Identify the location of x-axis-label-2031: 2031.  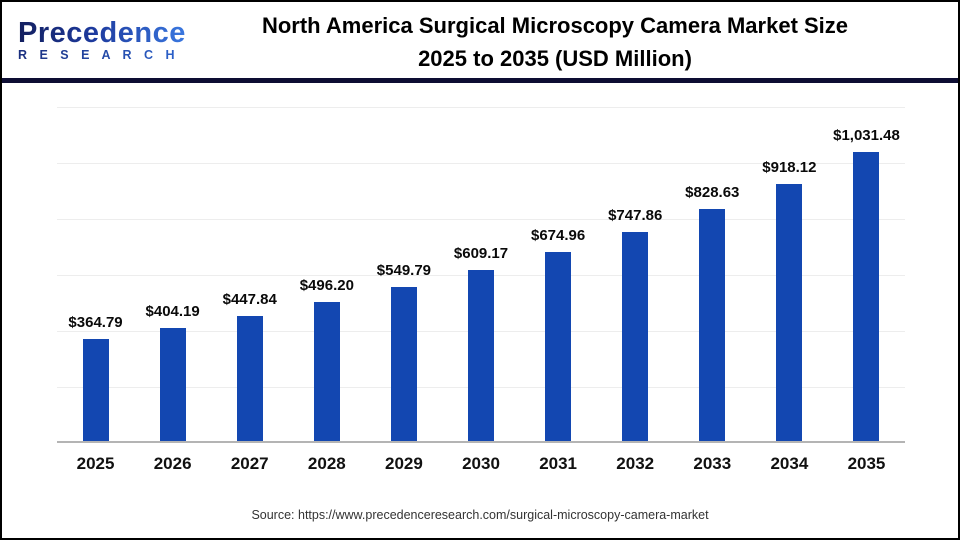
(558, 463).